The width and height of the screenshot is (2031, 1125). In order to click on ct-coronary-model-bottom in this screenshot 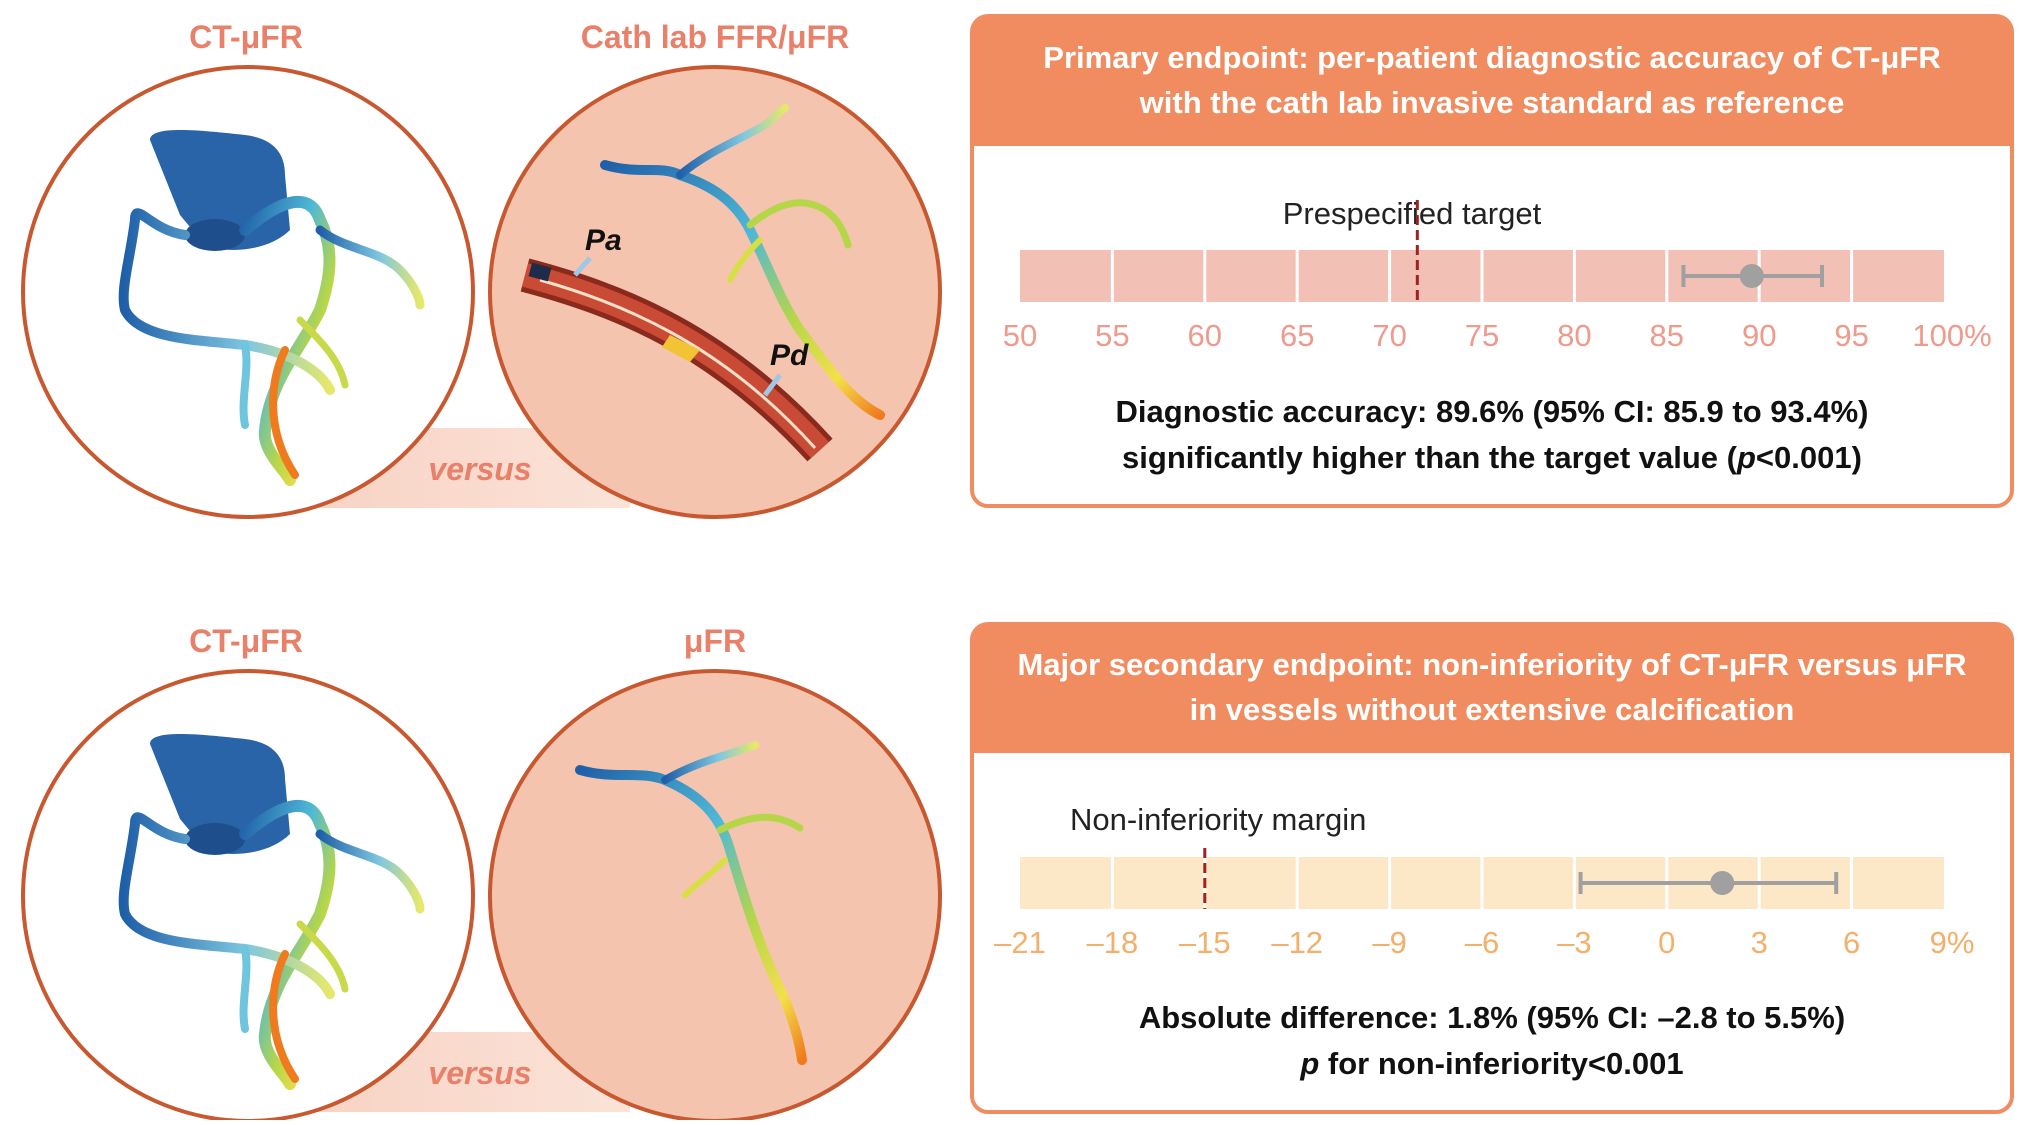, I will do `click(271, 912)`.